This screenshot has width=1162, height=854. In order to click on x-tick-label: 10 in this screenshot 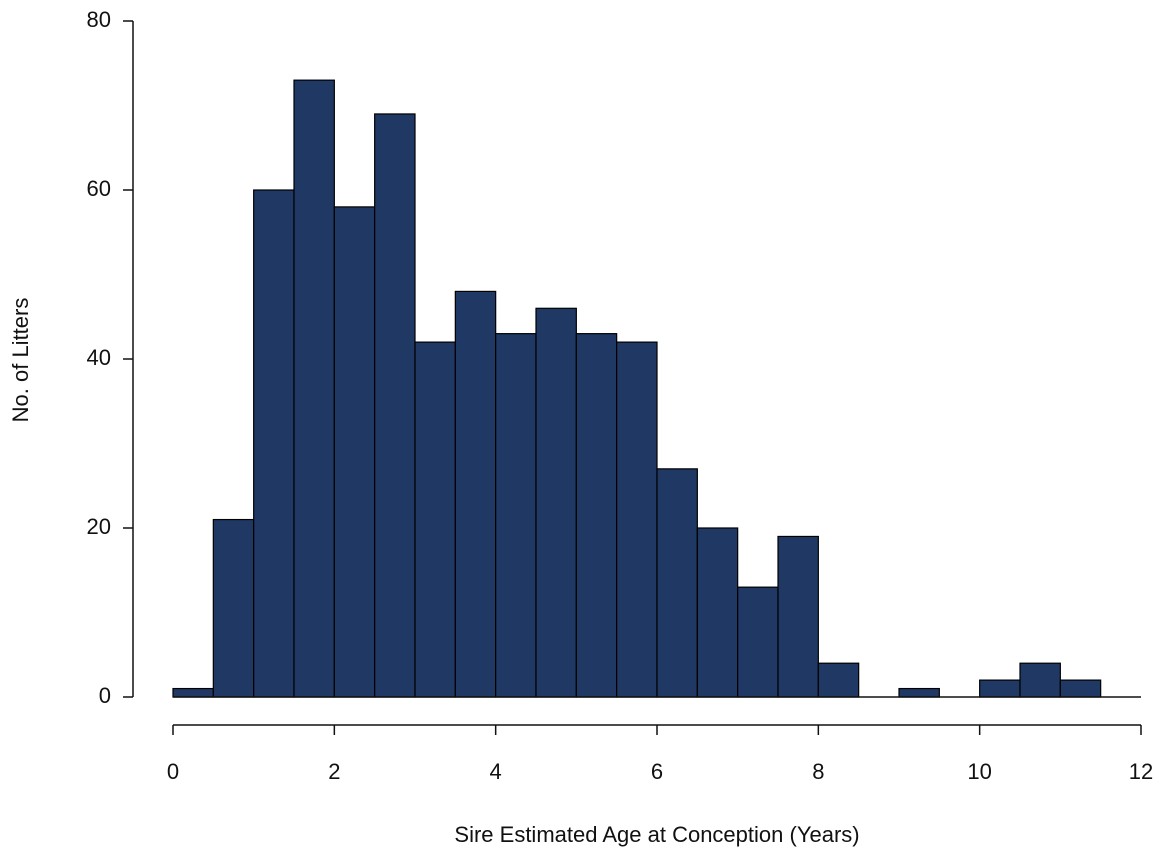, I will do `click(979, 771)`.